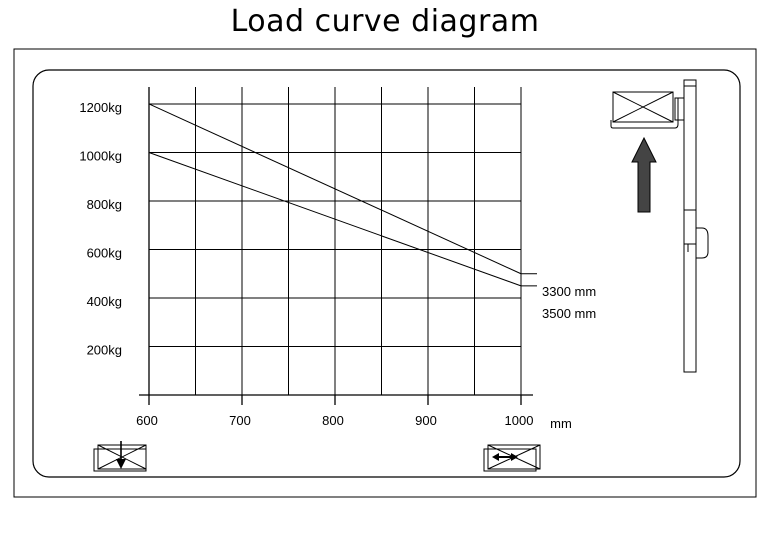 The height and width of the screenshot is (545, 770). Describe the element at coordinates (104, 349) in the screenshot. I see `y-tick-label: 200kg` at that location.